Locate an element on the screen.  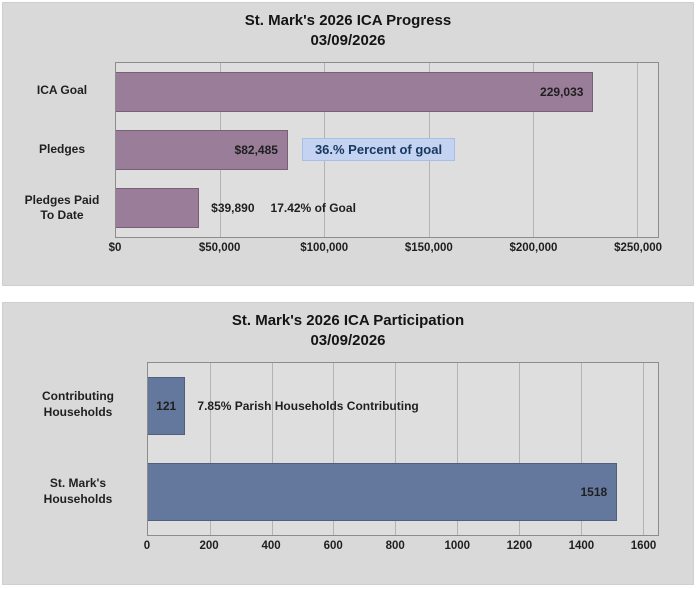
x-tick-label: $0 is located at coordinates (115, 247).